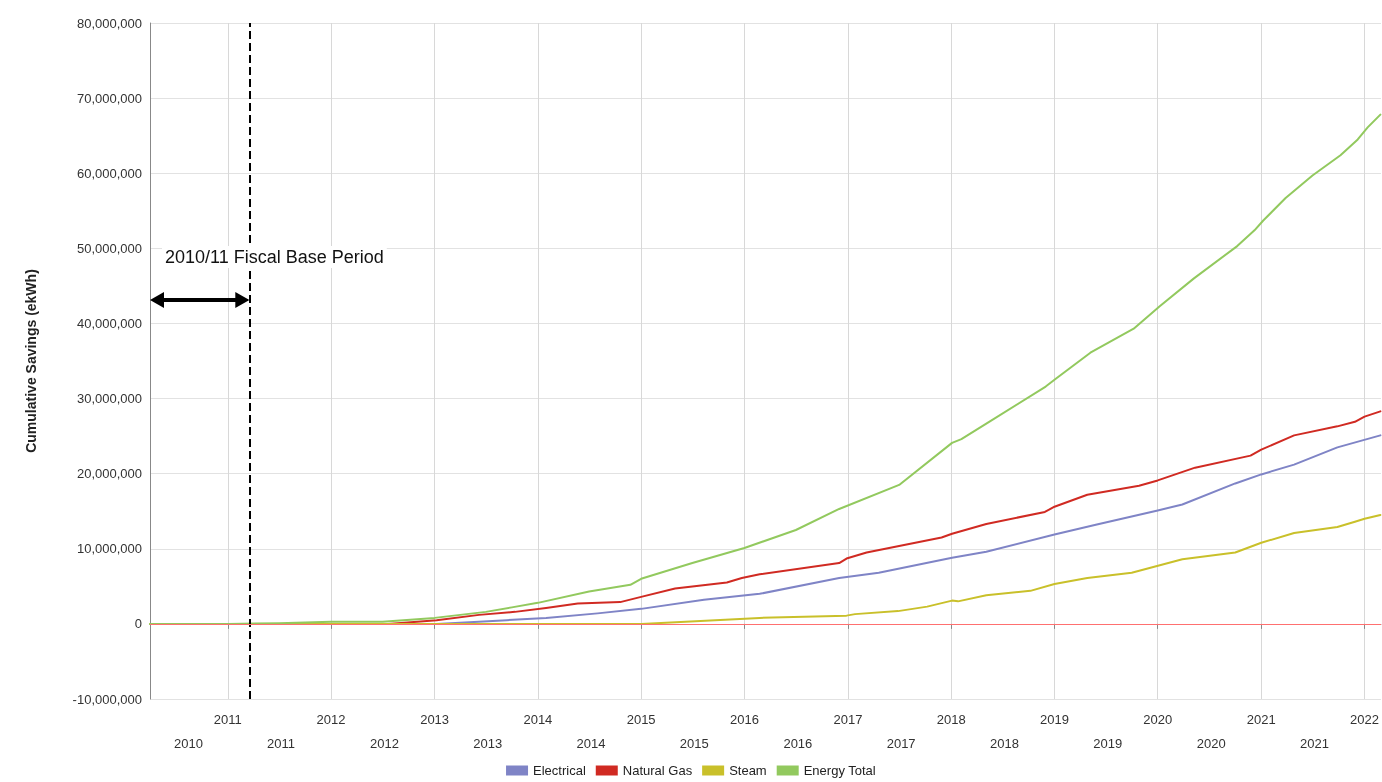  I want to click on legend-label: Natural Gas, so click(657, 770).